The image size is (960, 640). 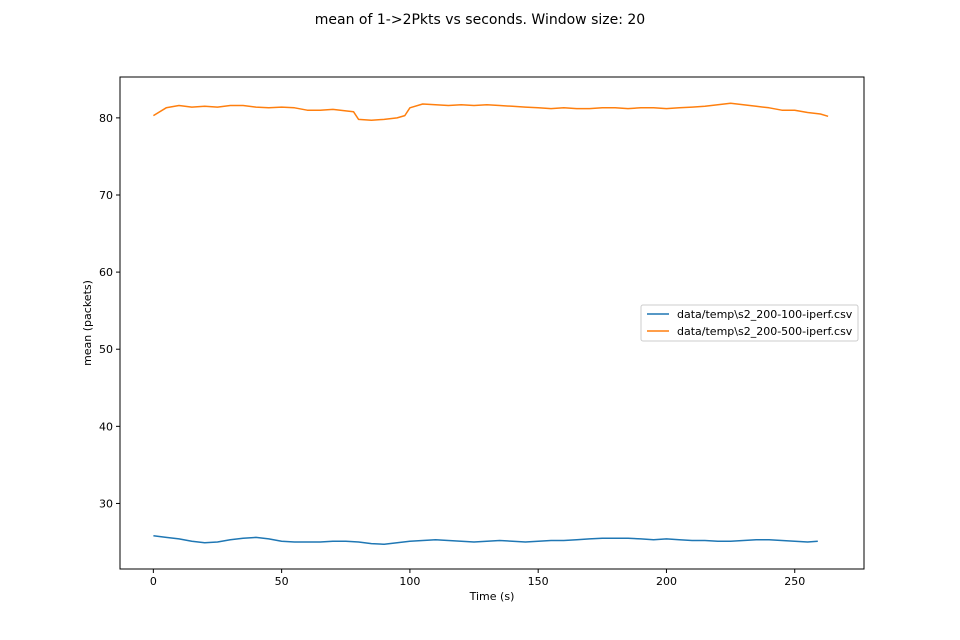 I want to click on legend-label-series-1: data/temp\s2_200-100-iperf.csv, so click(x=765, y=314).